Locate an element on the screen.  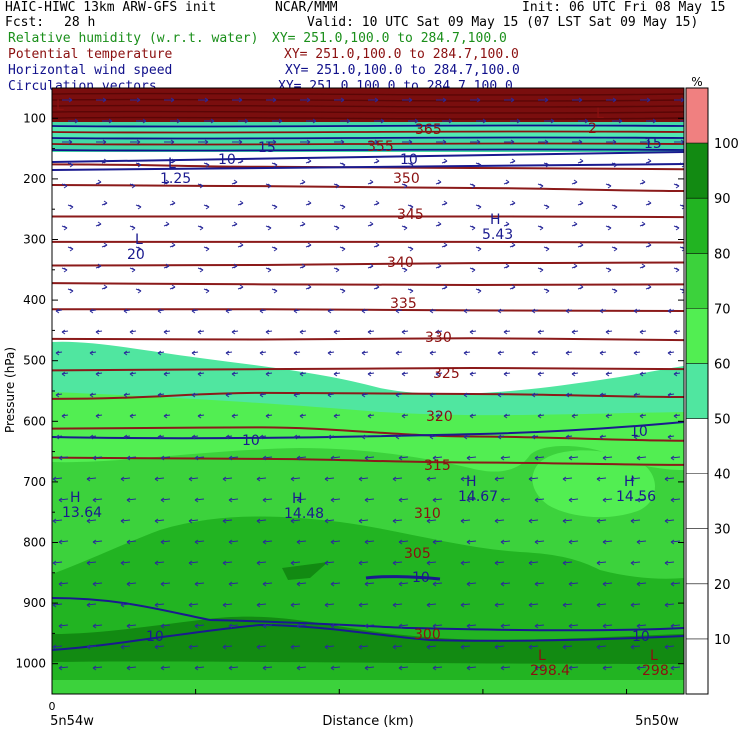
colorbar-tick-label: 10 is located at coordinates (722, 640).